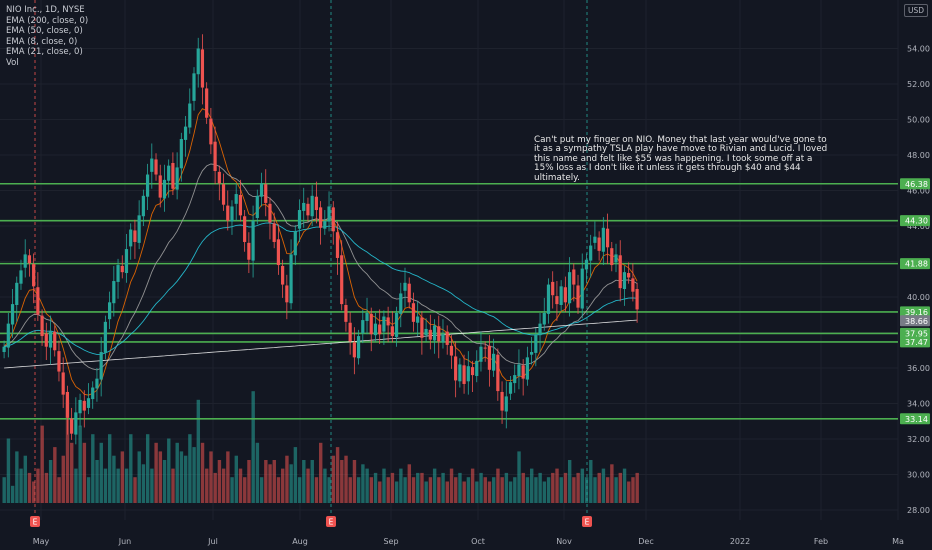 Image resolution: width=932 pixels, height=550 pixels. I want to click on currency-badge: USD, so click(916, 10).